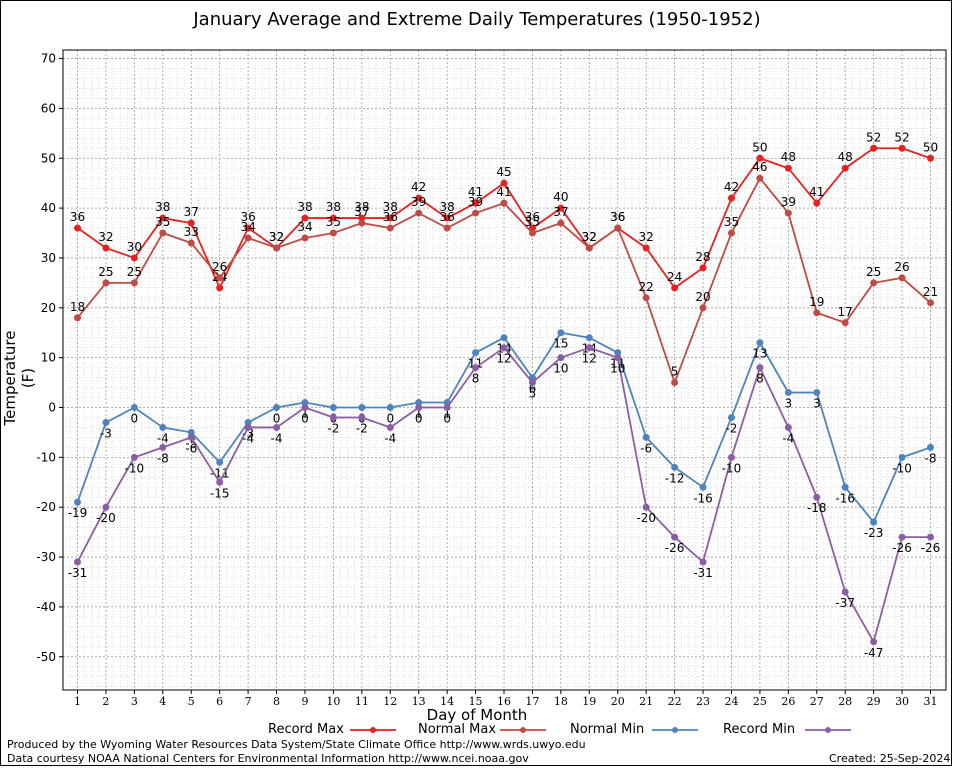  Describe the element at coordinates (760, 379) in the screenshot. I see `data-label: 8` at that location.